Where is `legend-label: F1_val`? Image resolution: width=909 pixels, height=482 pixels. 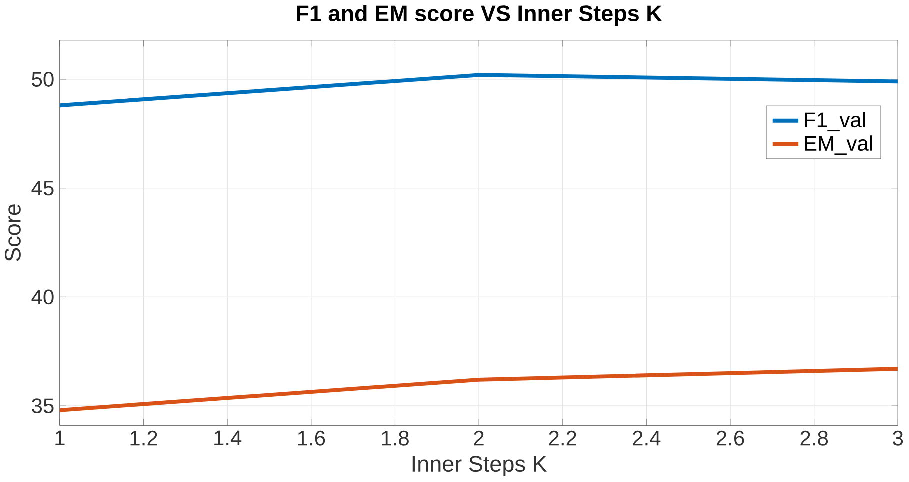
legend-label: F1_val is located at coordinates (835, 122).